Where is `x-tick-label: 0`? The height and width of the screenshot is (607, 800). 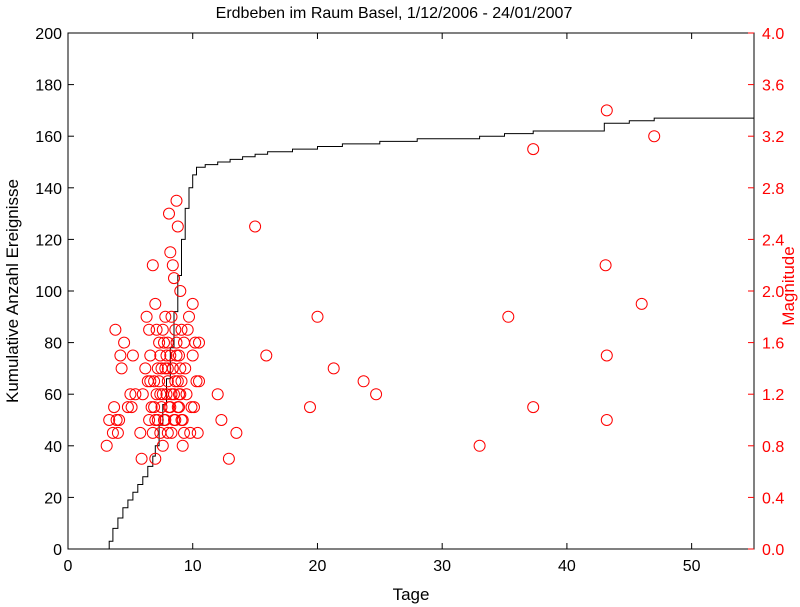 x-tick-label: 0 is located at coordinates (68, 566).